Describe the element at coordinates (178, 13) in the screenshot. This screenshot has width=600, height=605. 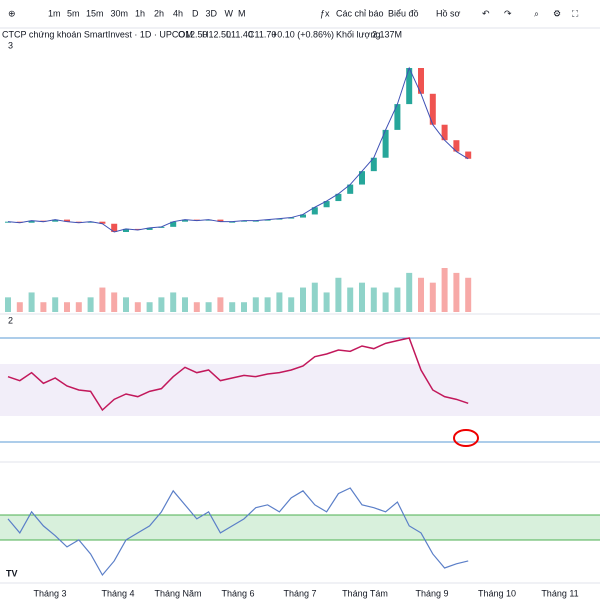
I see `interval-button: 4h` at that location.